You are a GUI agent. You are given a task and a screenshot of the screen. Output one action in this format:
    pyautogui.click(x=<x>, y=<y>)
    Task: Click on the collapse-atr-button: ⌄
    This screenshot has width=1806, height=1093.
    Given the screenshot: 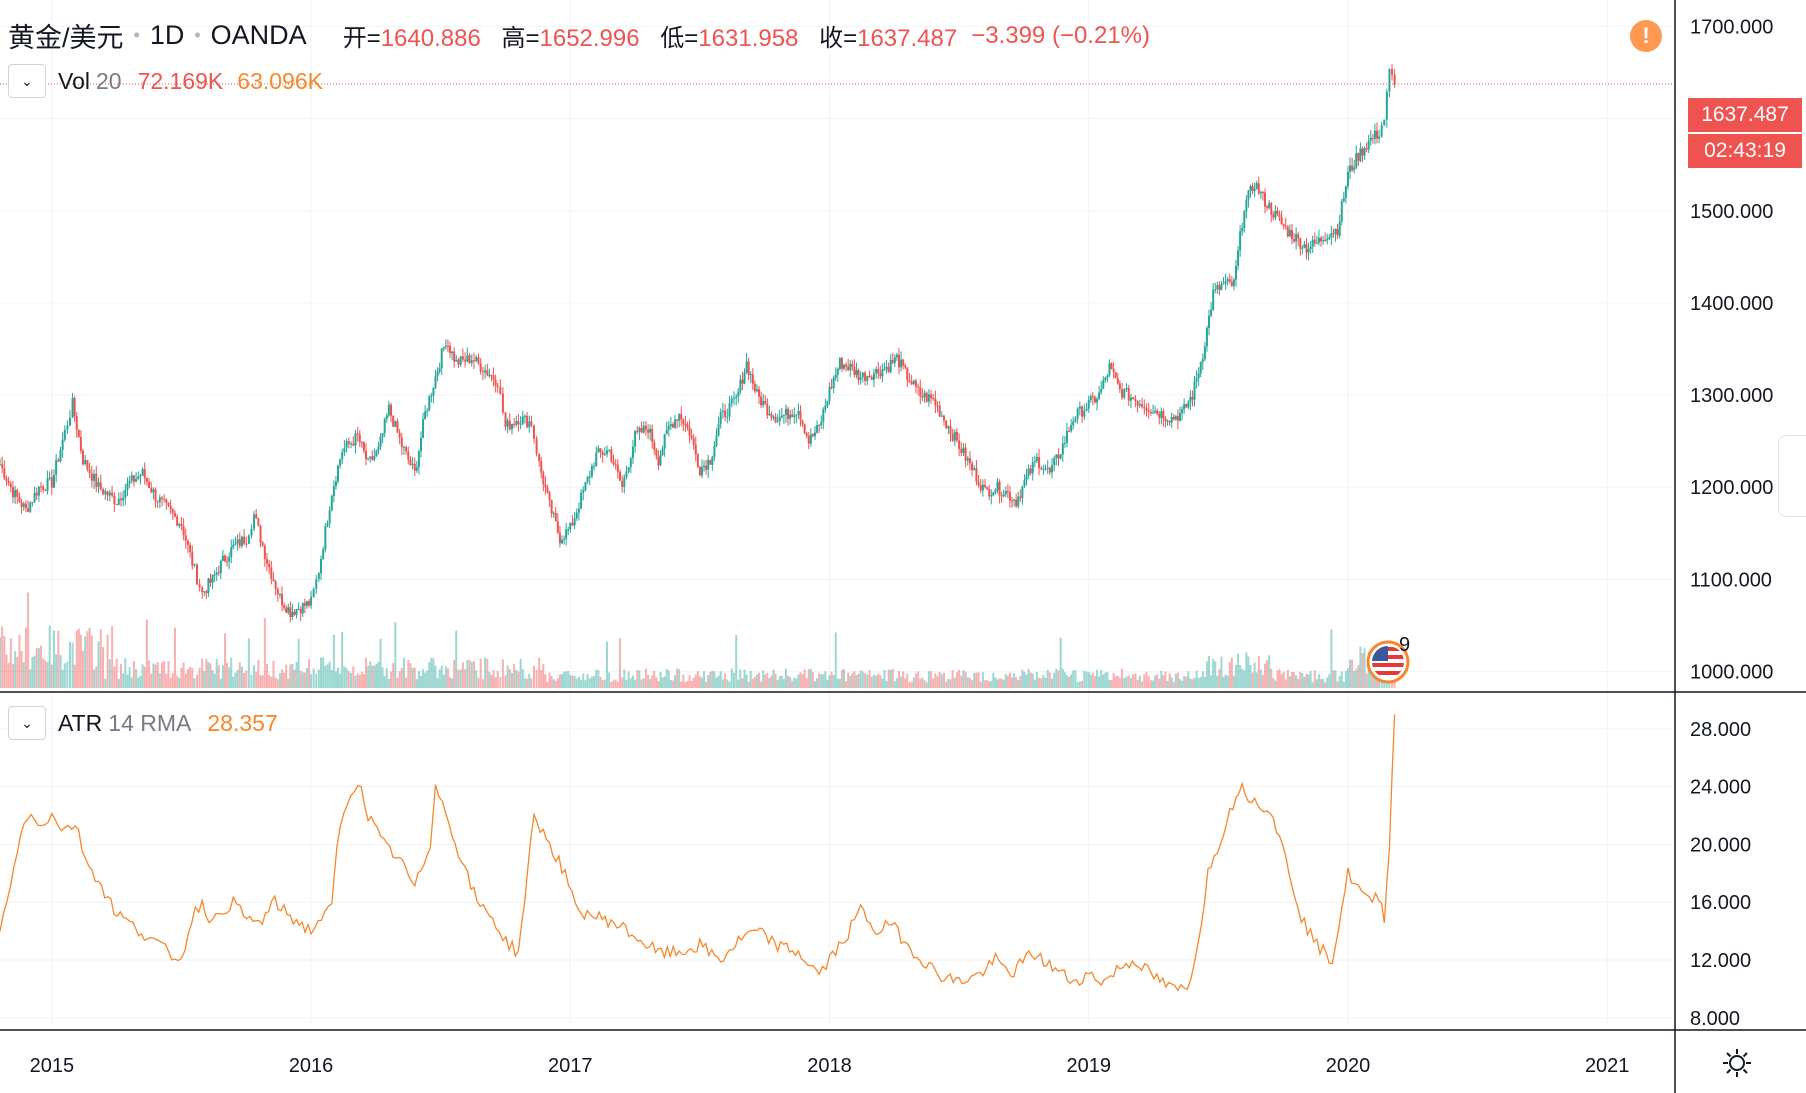 What is the action you would take?
    pyautogui.click(x=27, y=723)
    